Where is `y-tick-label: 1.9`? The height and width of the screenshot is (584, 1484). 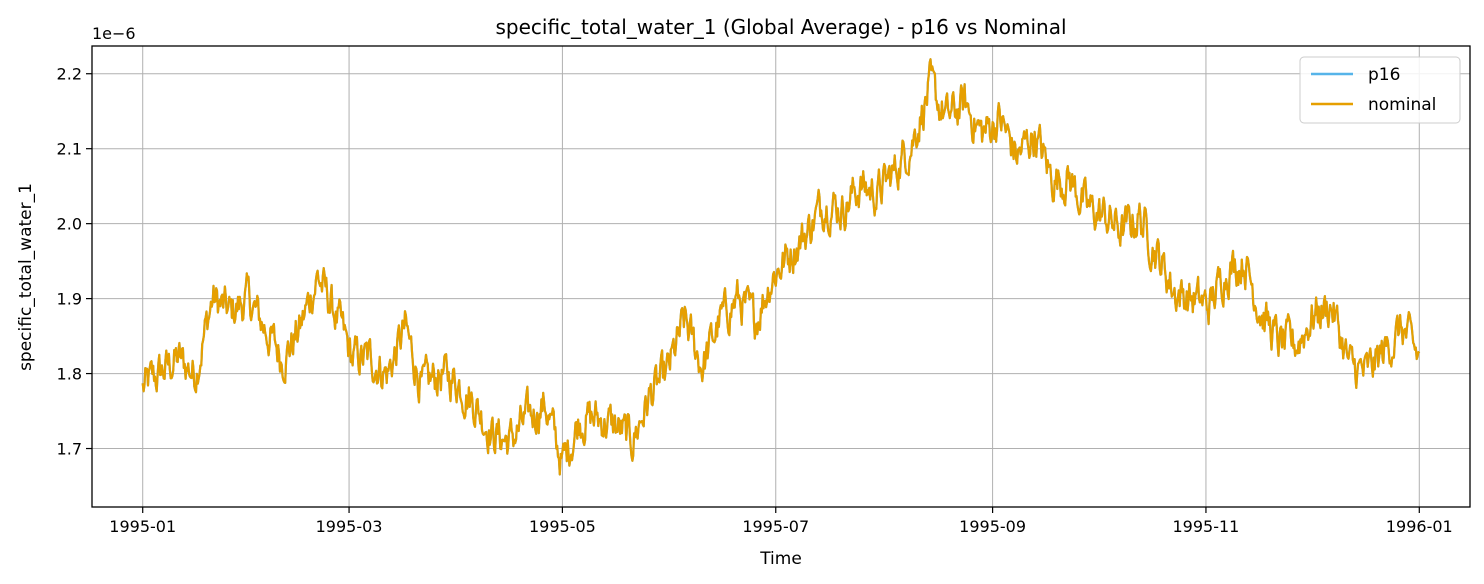
y-tick-label: 1.9 is located at coordinates (69, 299).